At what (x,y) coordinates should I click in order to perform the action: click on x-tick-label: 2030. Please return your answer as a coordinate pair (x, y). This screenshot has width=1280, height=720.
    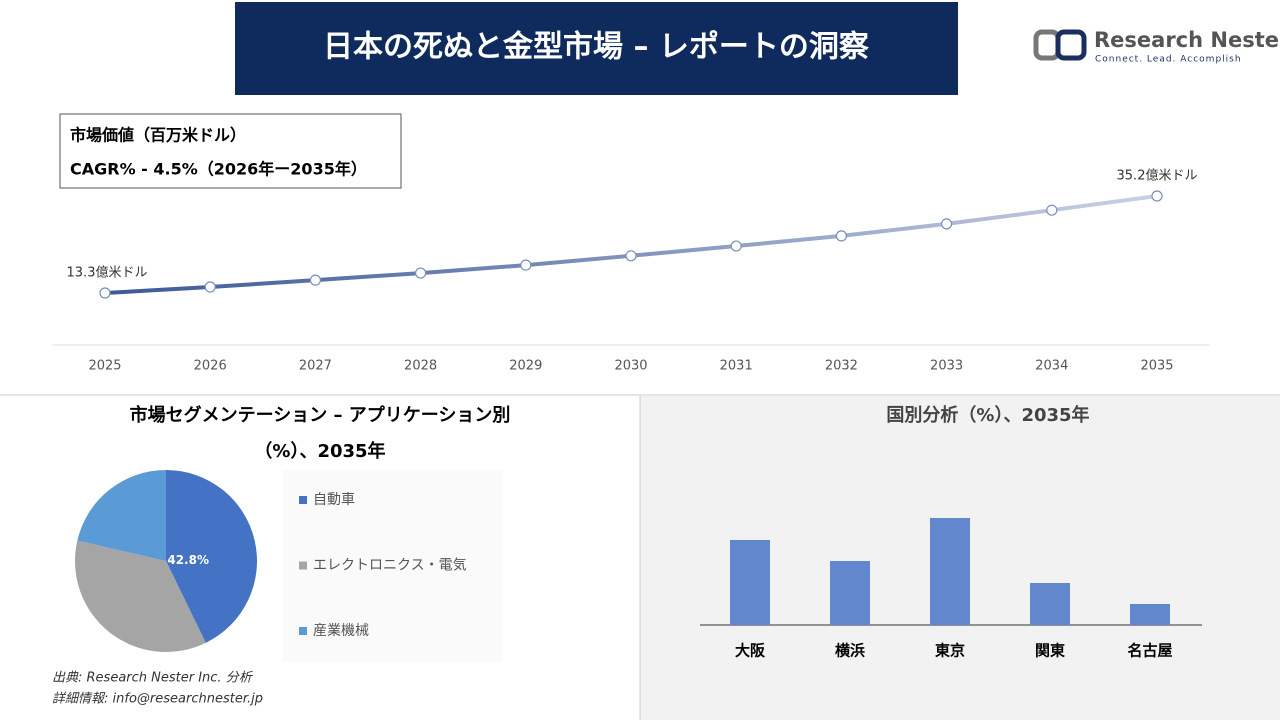
    Looking at the image, I should click on (630, 366).